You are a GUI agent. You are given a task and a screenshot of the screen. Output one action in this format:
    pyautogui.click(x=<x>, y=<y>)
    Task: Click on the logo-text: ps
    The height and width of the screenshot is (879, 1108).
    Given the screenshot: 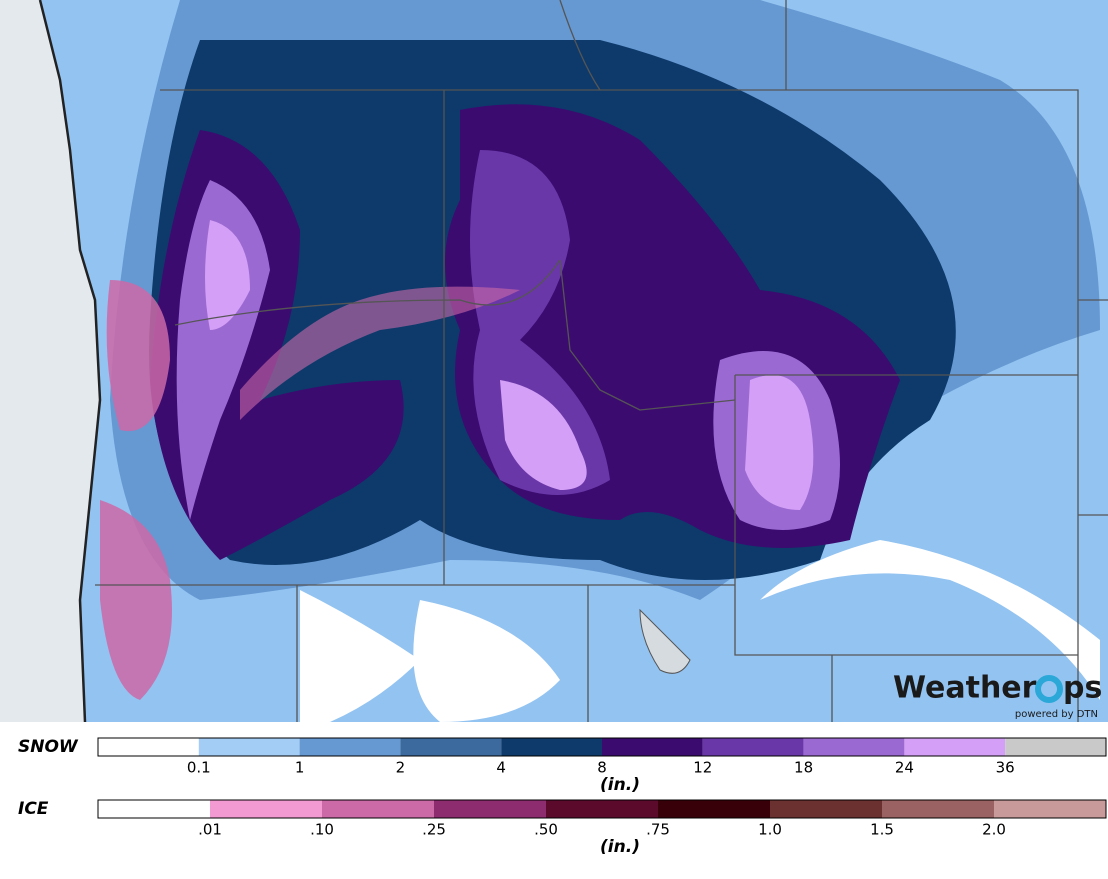 What is the action you would take?
    pyautogui.click(x=1082, y=688)
    